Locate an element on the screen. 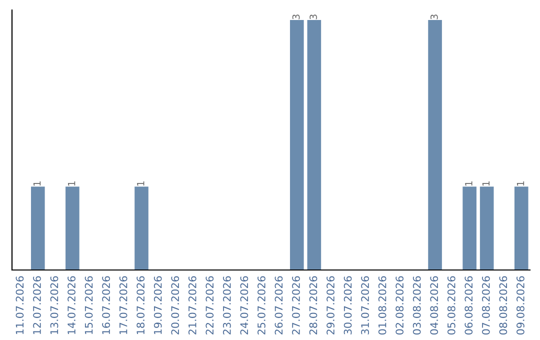 This screenshot has height=340, width=540. x-tick-label: 01.08.2026 is located at coordinates (382, 305).